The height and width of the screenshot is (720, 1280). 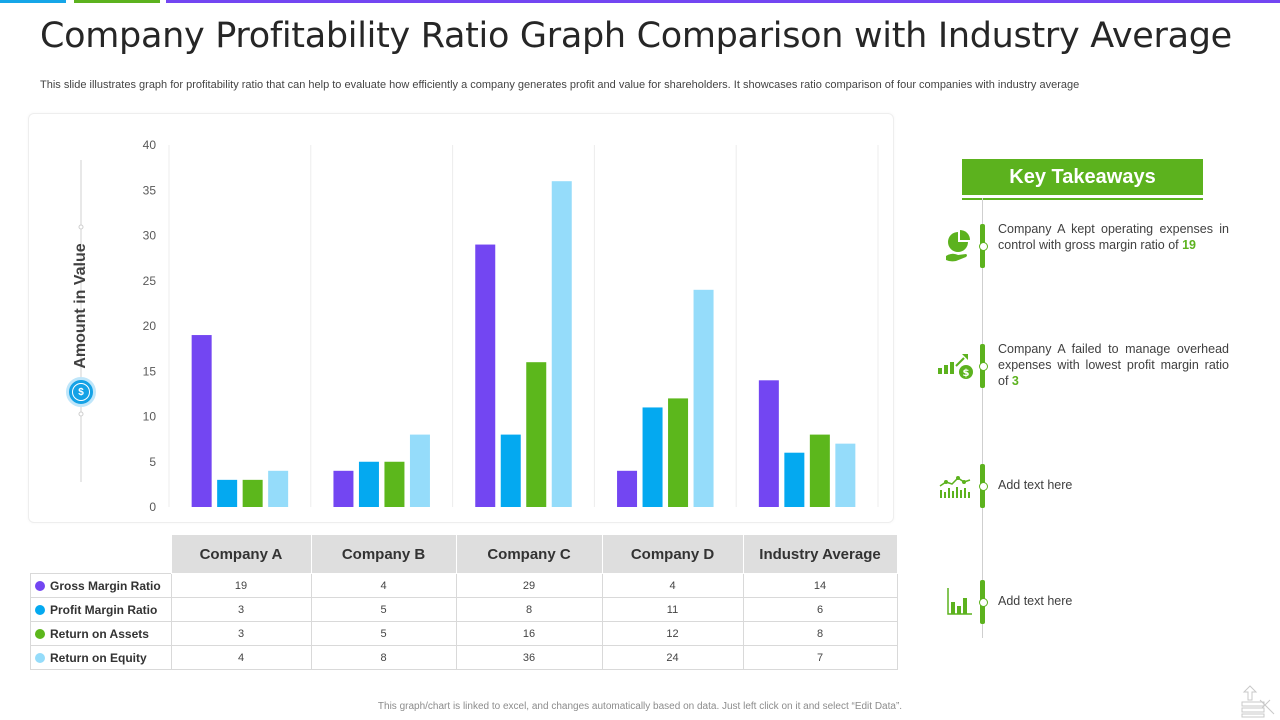 What do you see at coordinates (117, 1) in the screenshot?
I see `top-accent-green` at bounding box center [117, 1].